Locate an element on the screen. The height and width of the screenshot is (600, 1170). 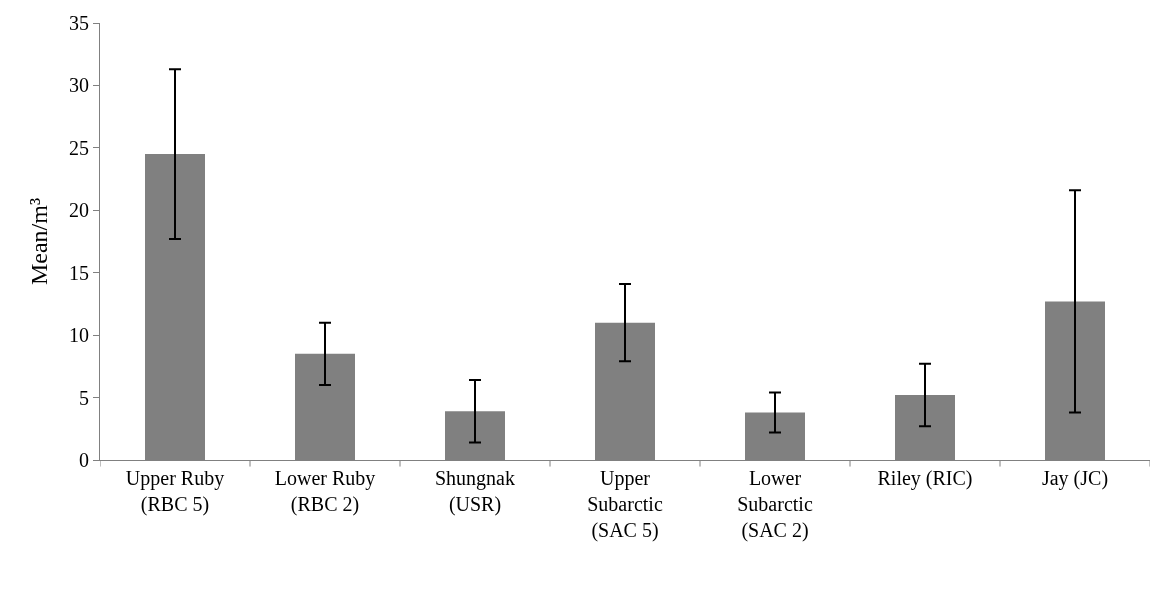
x-tick-label: Jay (JC) is located at coordinates (1075, 478).